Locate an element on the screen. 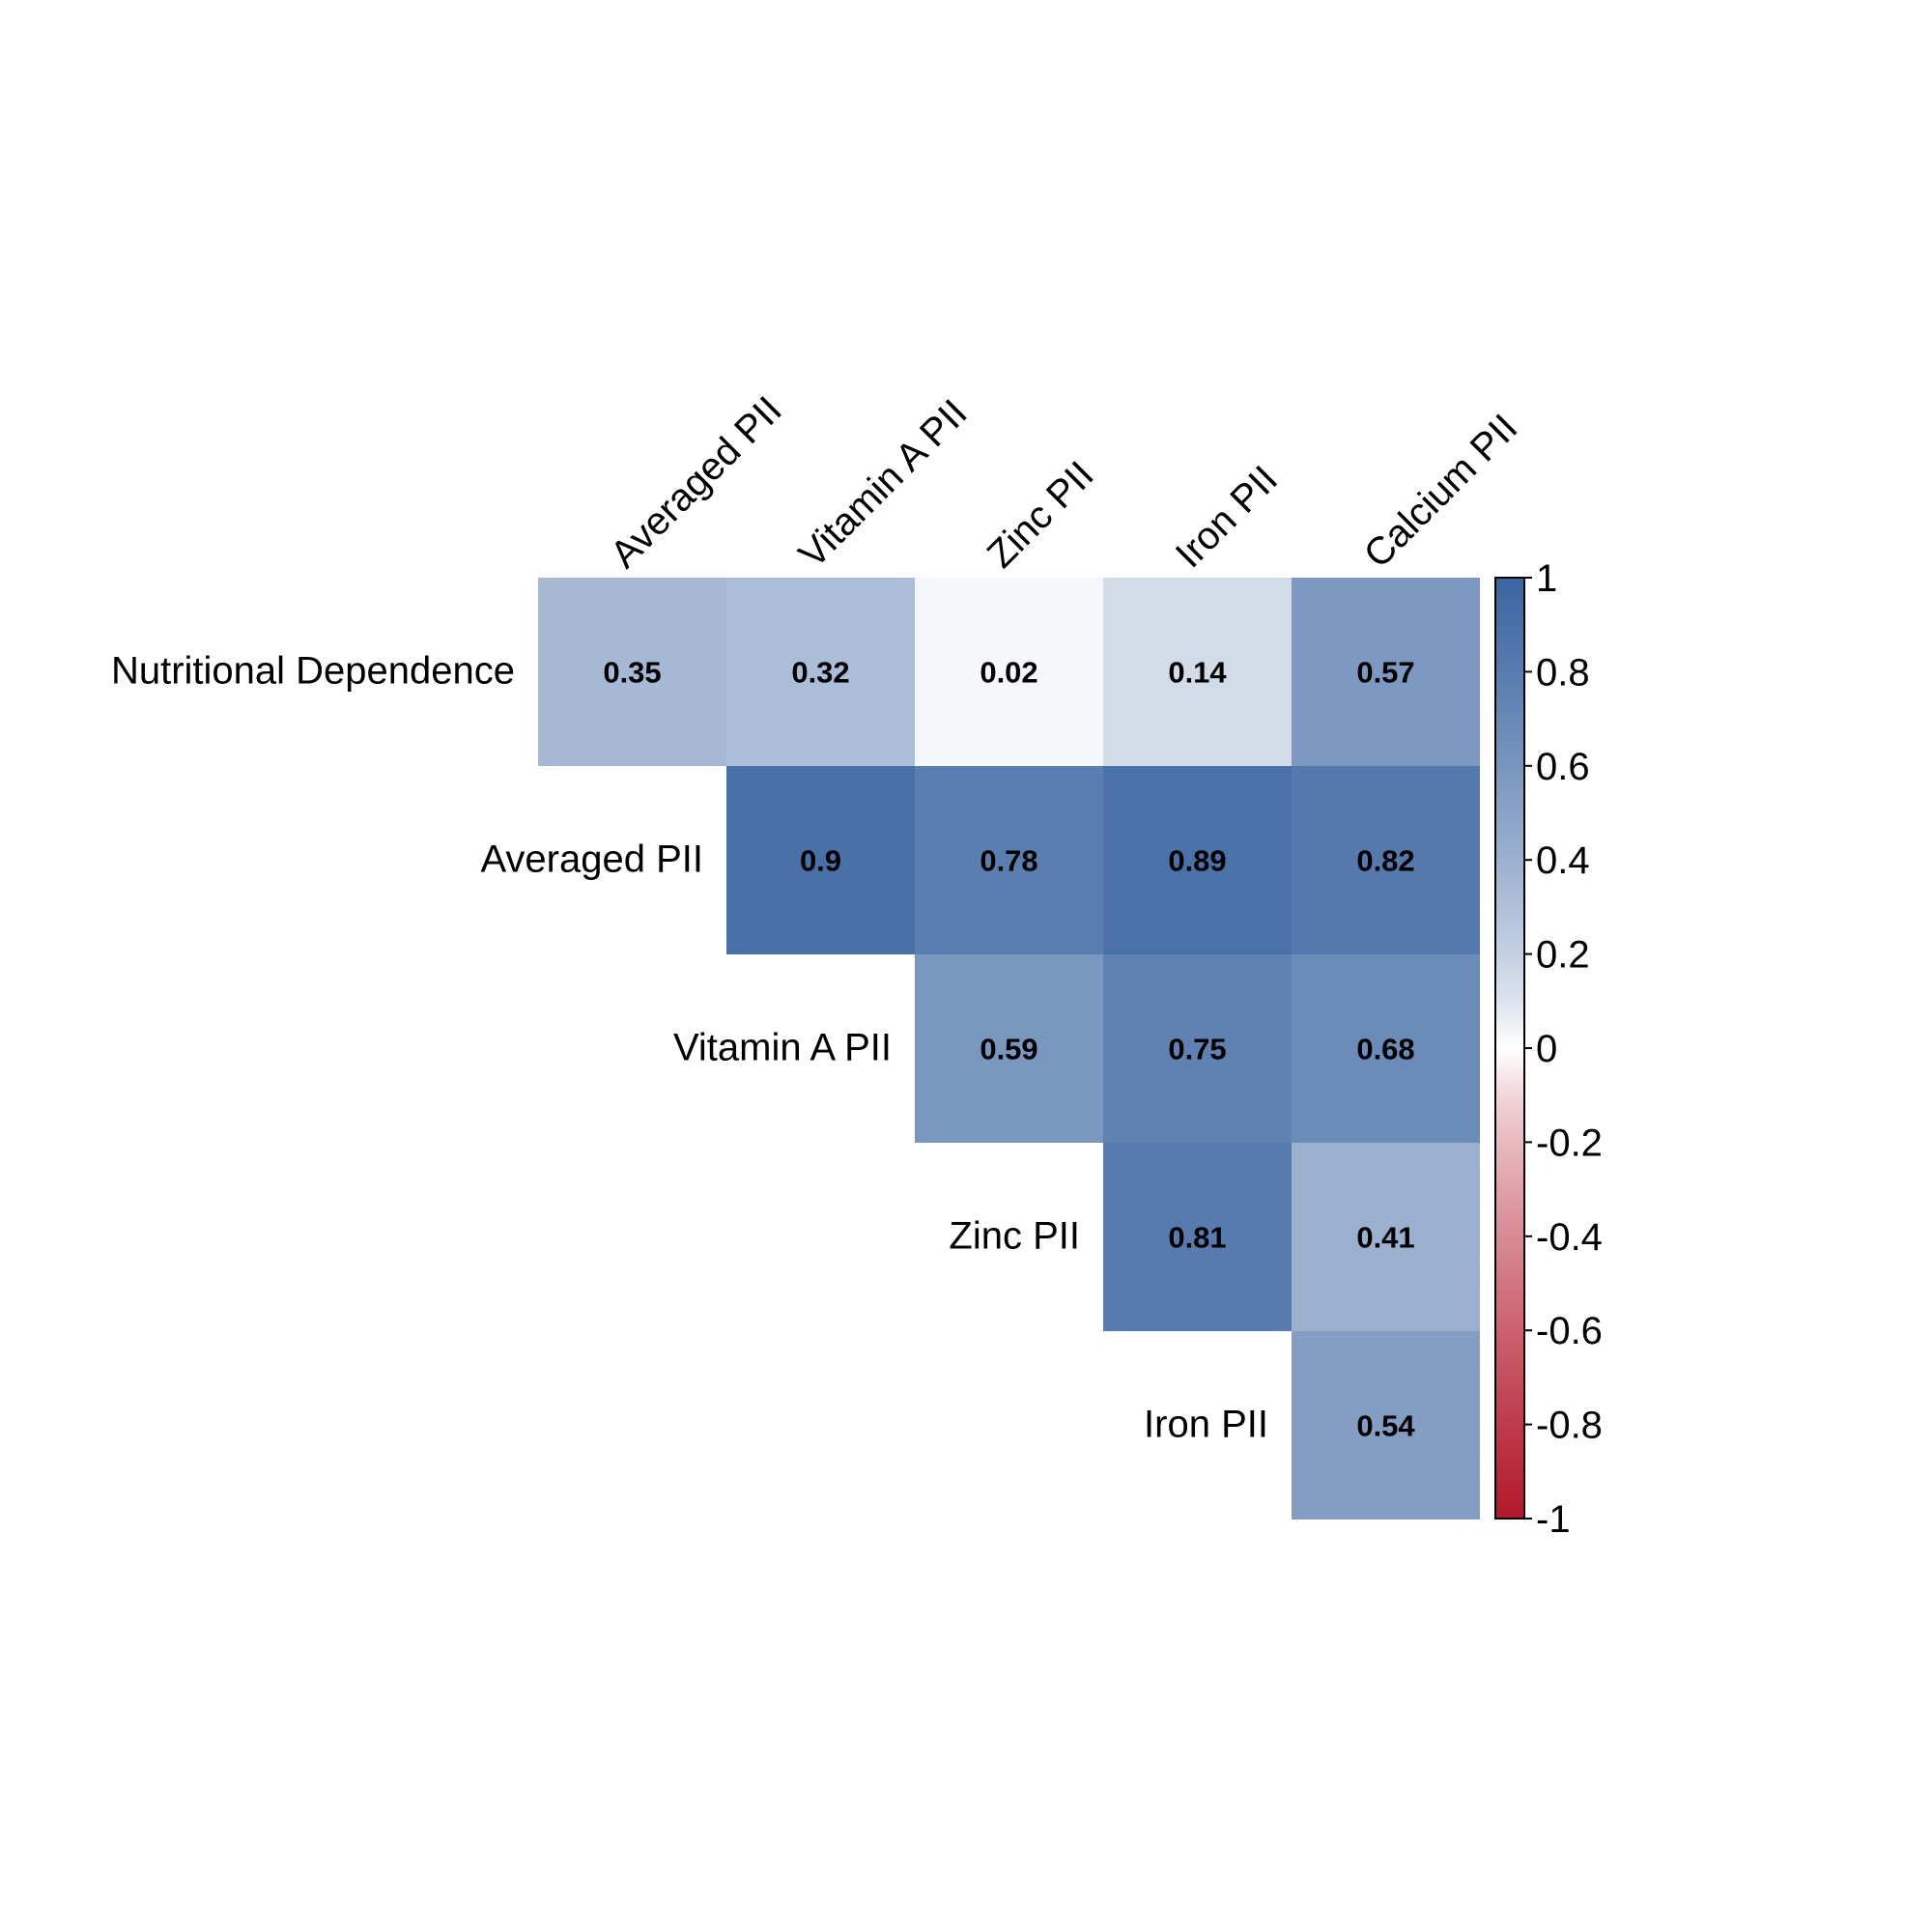 The height and width of the screenshot is (1932, 1932). cell-value-label: 0.81 is located at coordinates (1197, 1238).